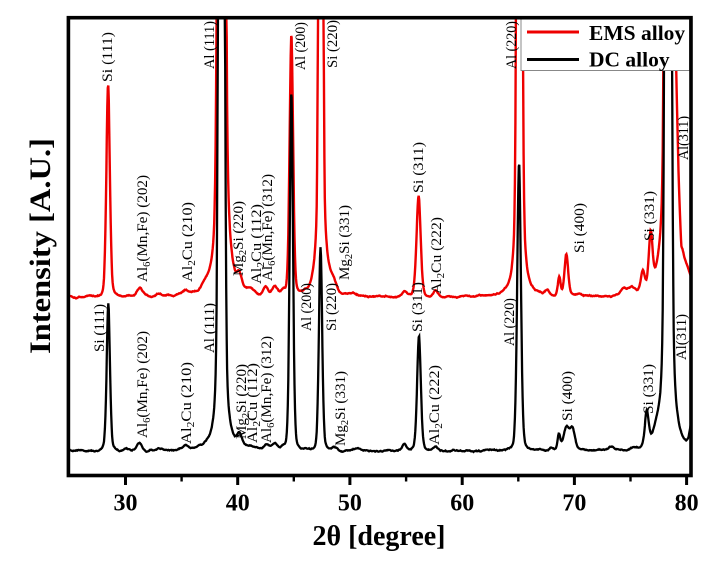 The width and height of the screenshot is (719, 570). What do you see at coordinates (350, 504) in the screenshot?
I see `svg-text: 50` at bounding box center [350, 504].